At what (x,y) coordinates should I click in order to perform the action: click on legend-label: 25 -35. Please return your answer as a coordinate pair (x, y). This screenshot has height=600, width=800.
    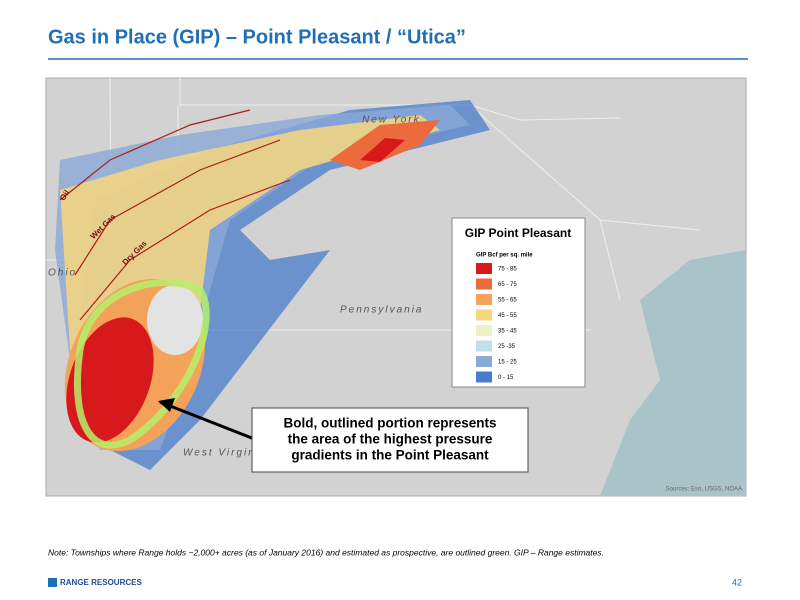
    Looking at the image, I should click on (507, 347).